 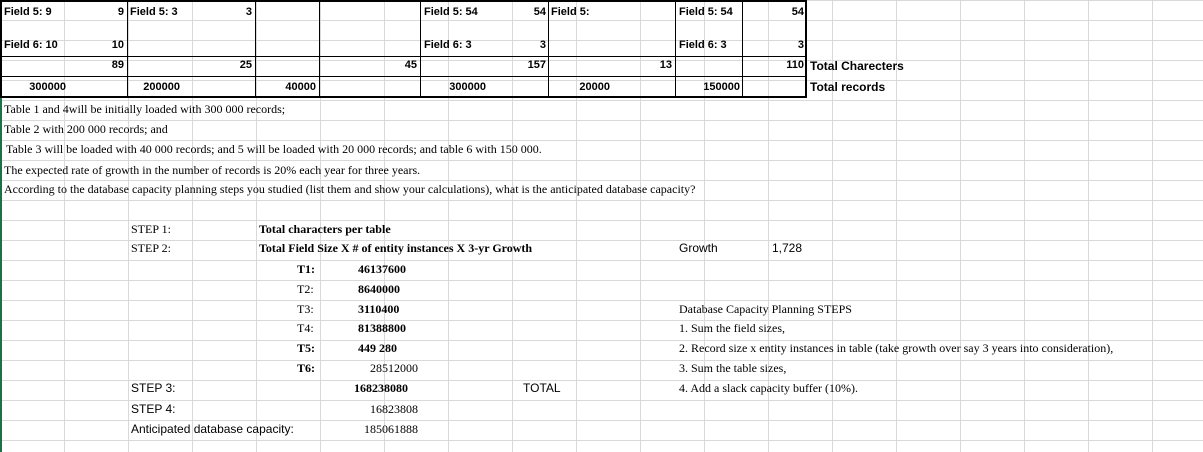 I want to click on cell-records: 40000, so click(x=300, y=87).